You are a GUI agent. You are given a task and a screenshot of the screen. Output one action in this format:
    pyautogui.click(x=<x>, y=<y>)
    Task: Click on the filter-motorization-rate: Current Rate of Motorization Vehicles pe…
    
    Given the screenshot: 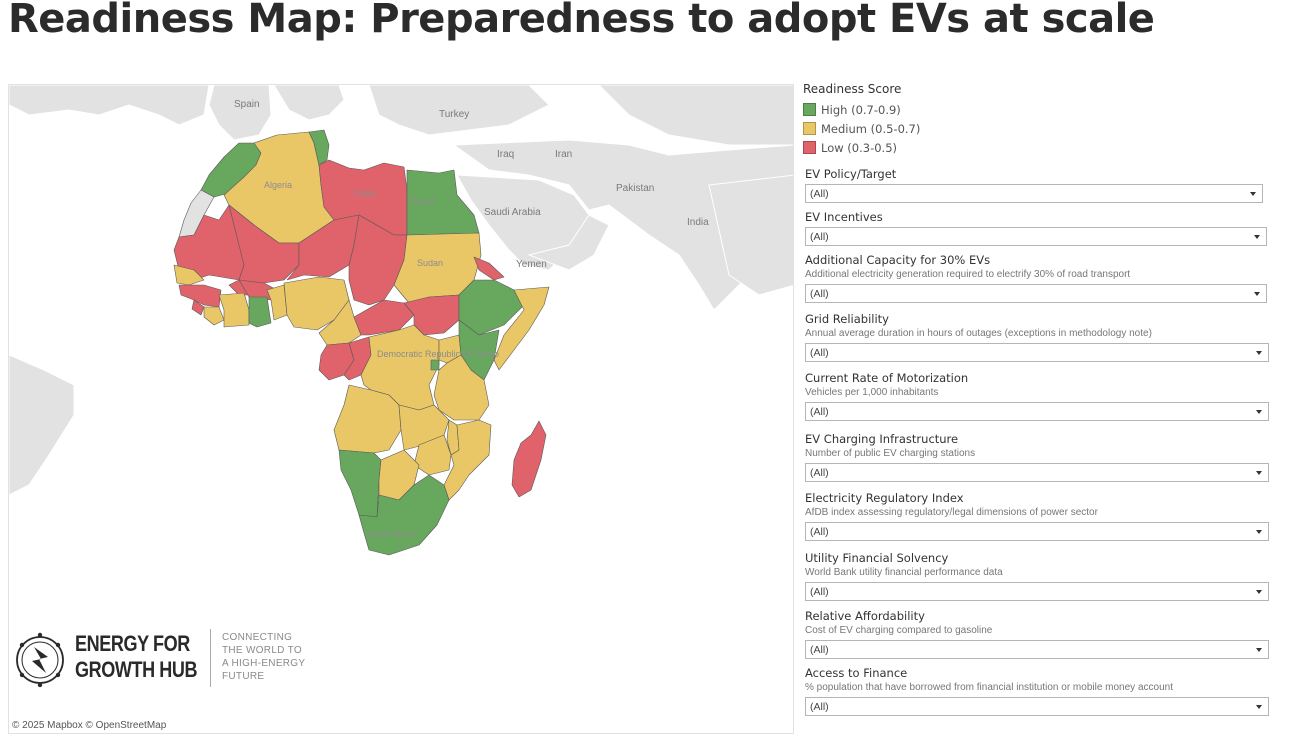 What is the action you would take?
    pyautogui.click(x=1038, y=396)
    